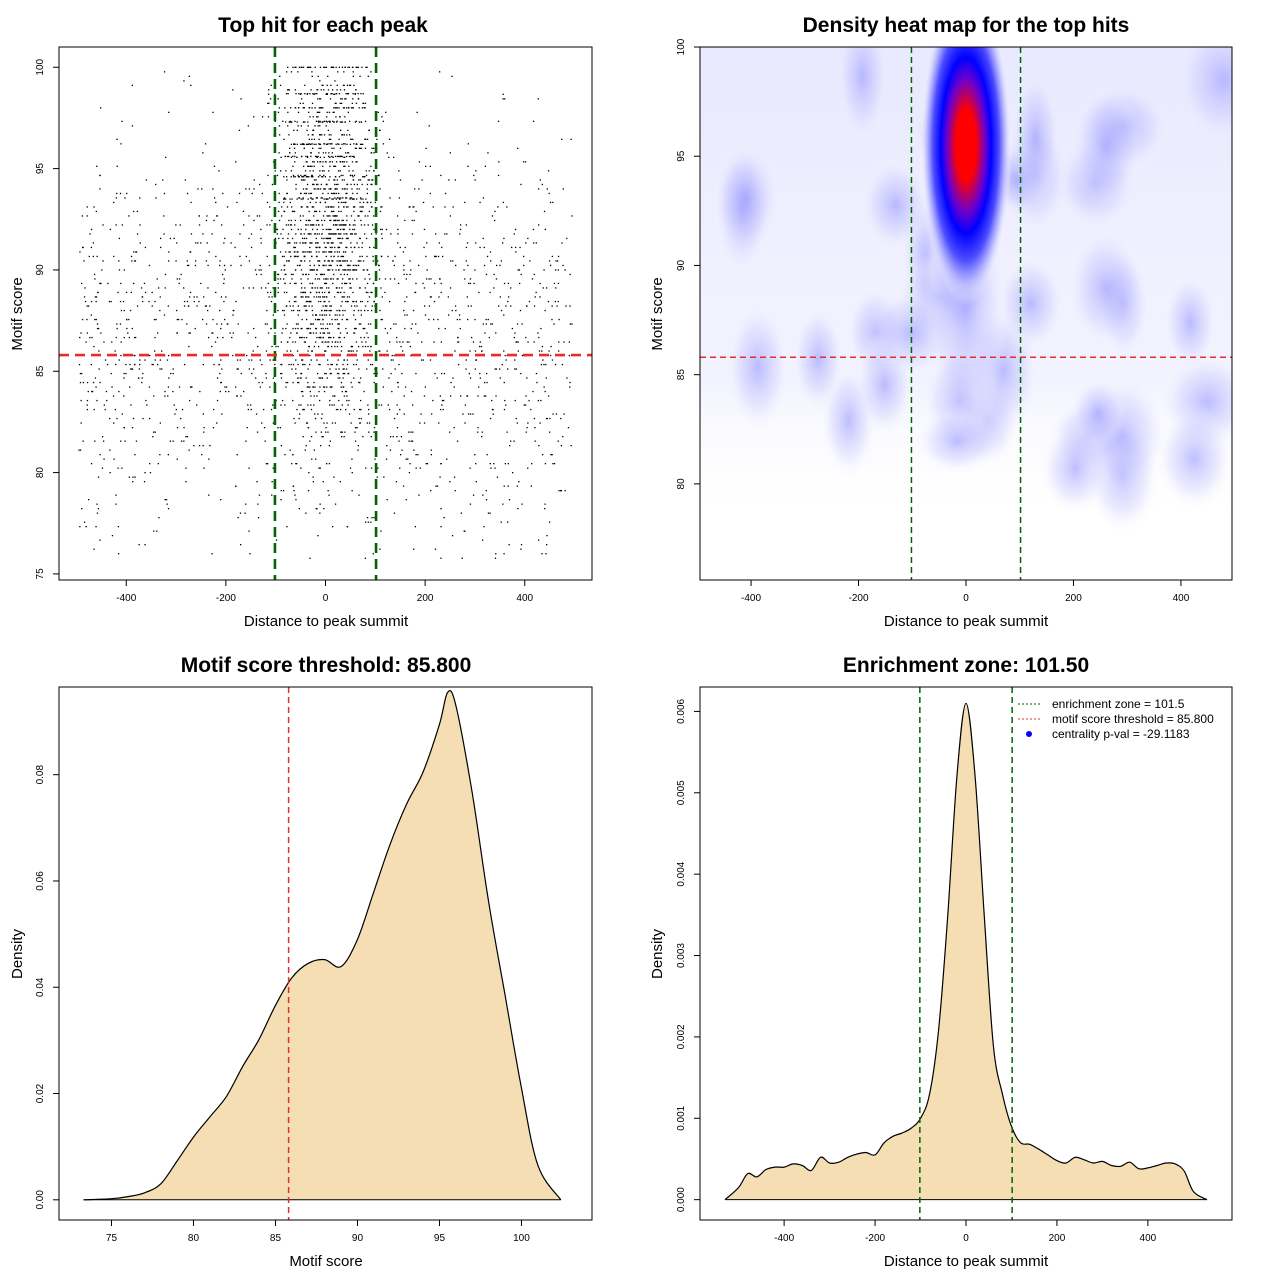  Describe the element at coordinates (966, 621) in the screenshot. I see `x-axis-label: Distance to peak summit` at that location.